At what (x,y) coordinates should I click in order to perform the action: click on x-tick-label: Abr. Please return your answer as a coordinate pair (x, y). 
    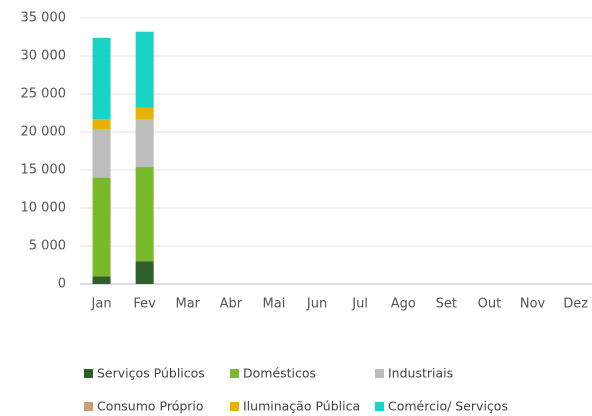
    Looking at the image, I should click on (231, 304).